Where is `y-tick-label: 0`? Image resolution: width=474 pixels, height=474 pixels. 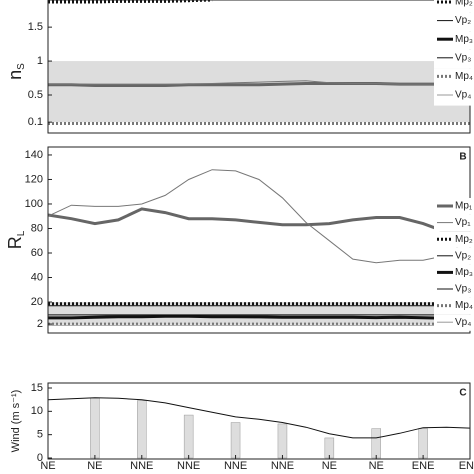 y-tick-label: 0 is located at coordinates (40, 458).